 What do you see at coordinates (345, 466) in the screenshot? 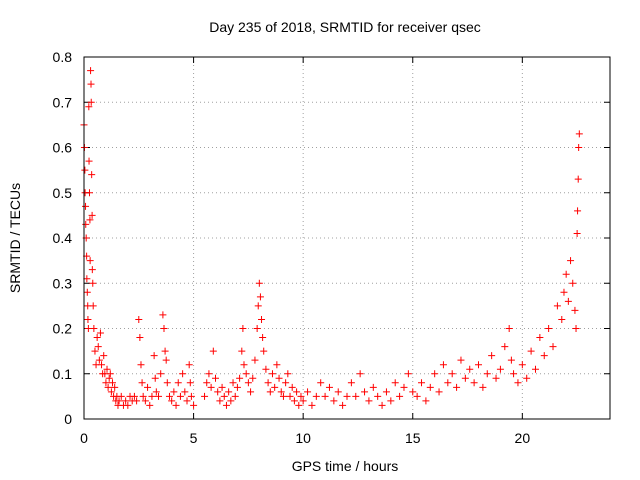
I see `x-axis-label: GPS time / hours` at bounding box center [345, 466].